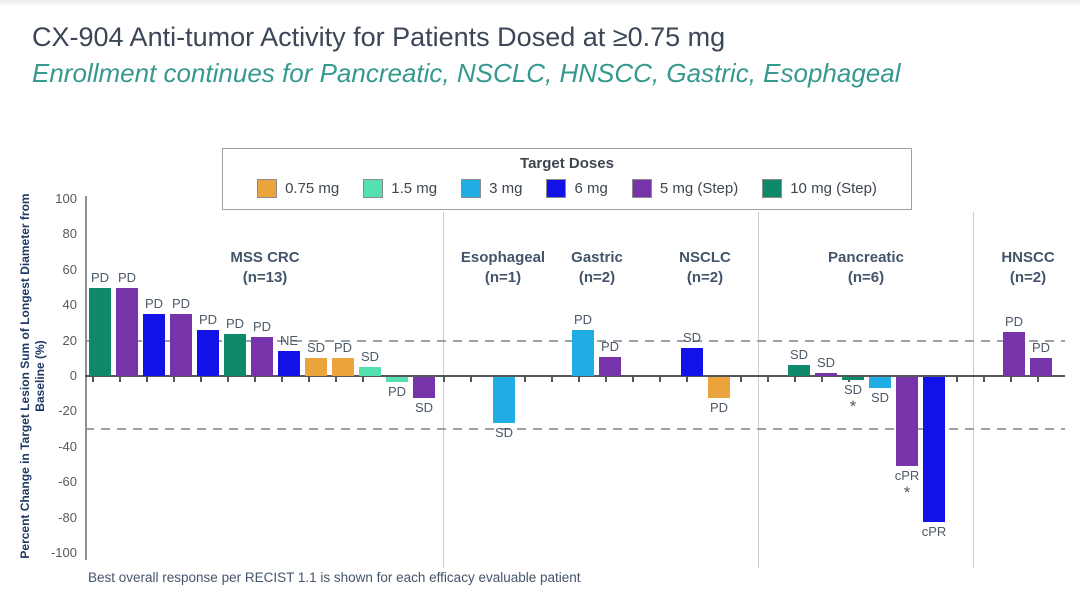  What do you see at coordinates (66, 198) in the screenshot?
I see `y-tick-label: 100` at bounding box center [66, 198].